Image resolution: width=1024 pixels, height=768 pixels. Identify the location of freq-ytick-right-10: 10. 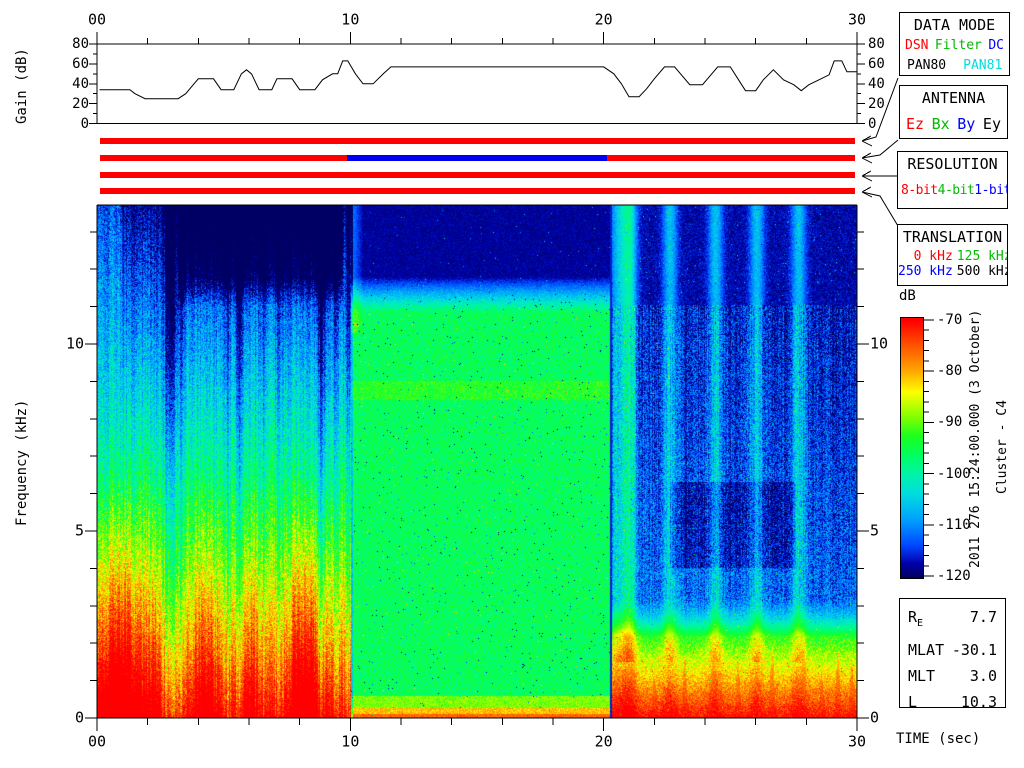
(879, 343).